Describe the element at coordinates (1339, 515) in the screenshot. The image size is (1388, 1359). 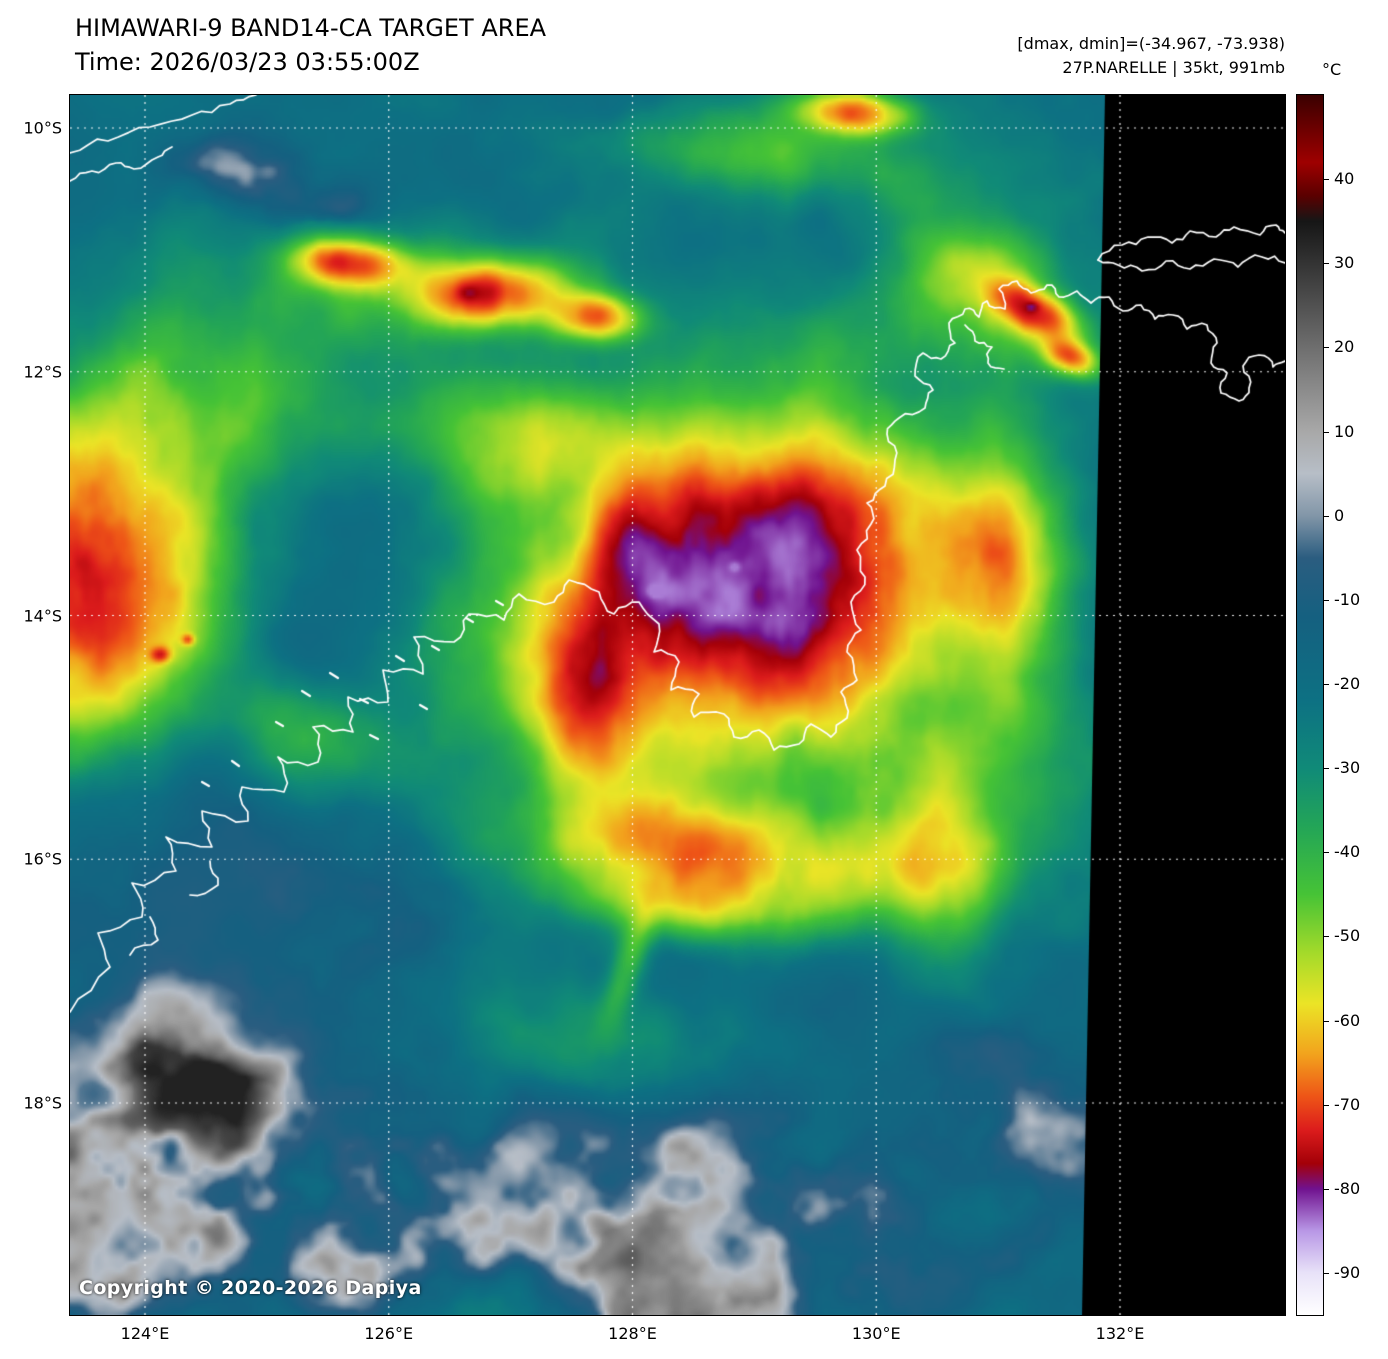
I see `colorbar-tick-label: 0` at that location.